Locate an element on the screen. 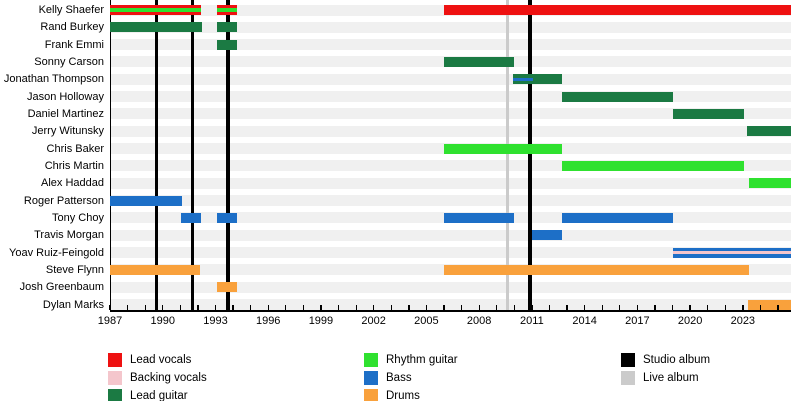 This screenshot has height=401, width=800. legend-item-drums: Drums is located at coordinates (454, 394).